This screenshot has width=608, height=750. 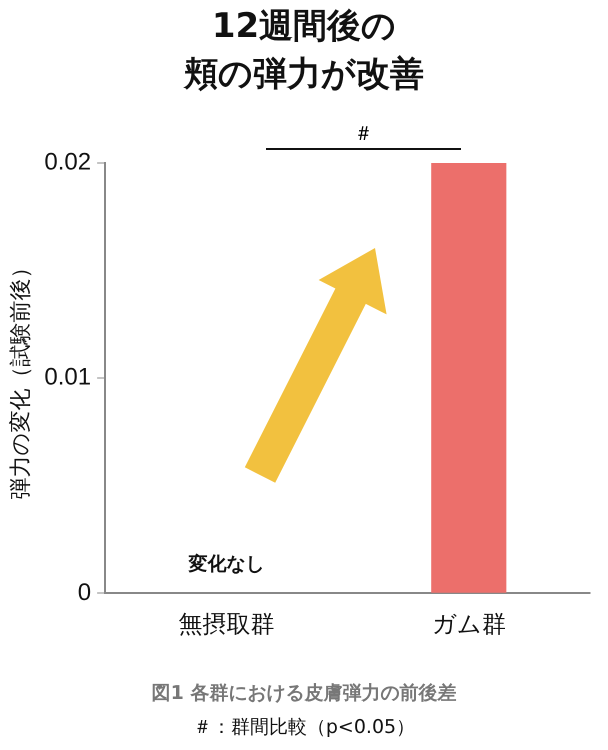 I want to click on y-tick-label: 0.01, so click(x=68, y=377).